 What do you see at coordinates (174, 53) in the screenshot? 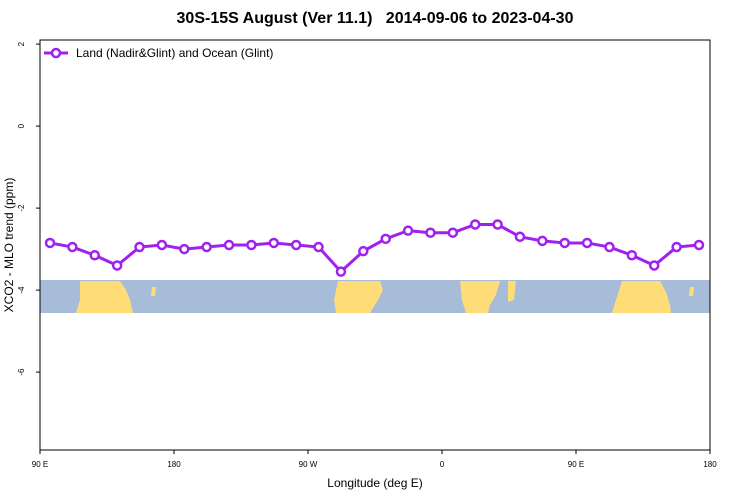
I see `legend-label: Land (Nadir&Glint) and Ocean (Glint)` at bounding box center [174, 53].